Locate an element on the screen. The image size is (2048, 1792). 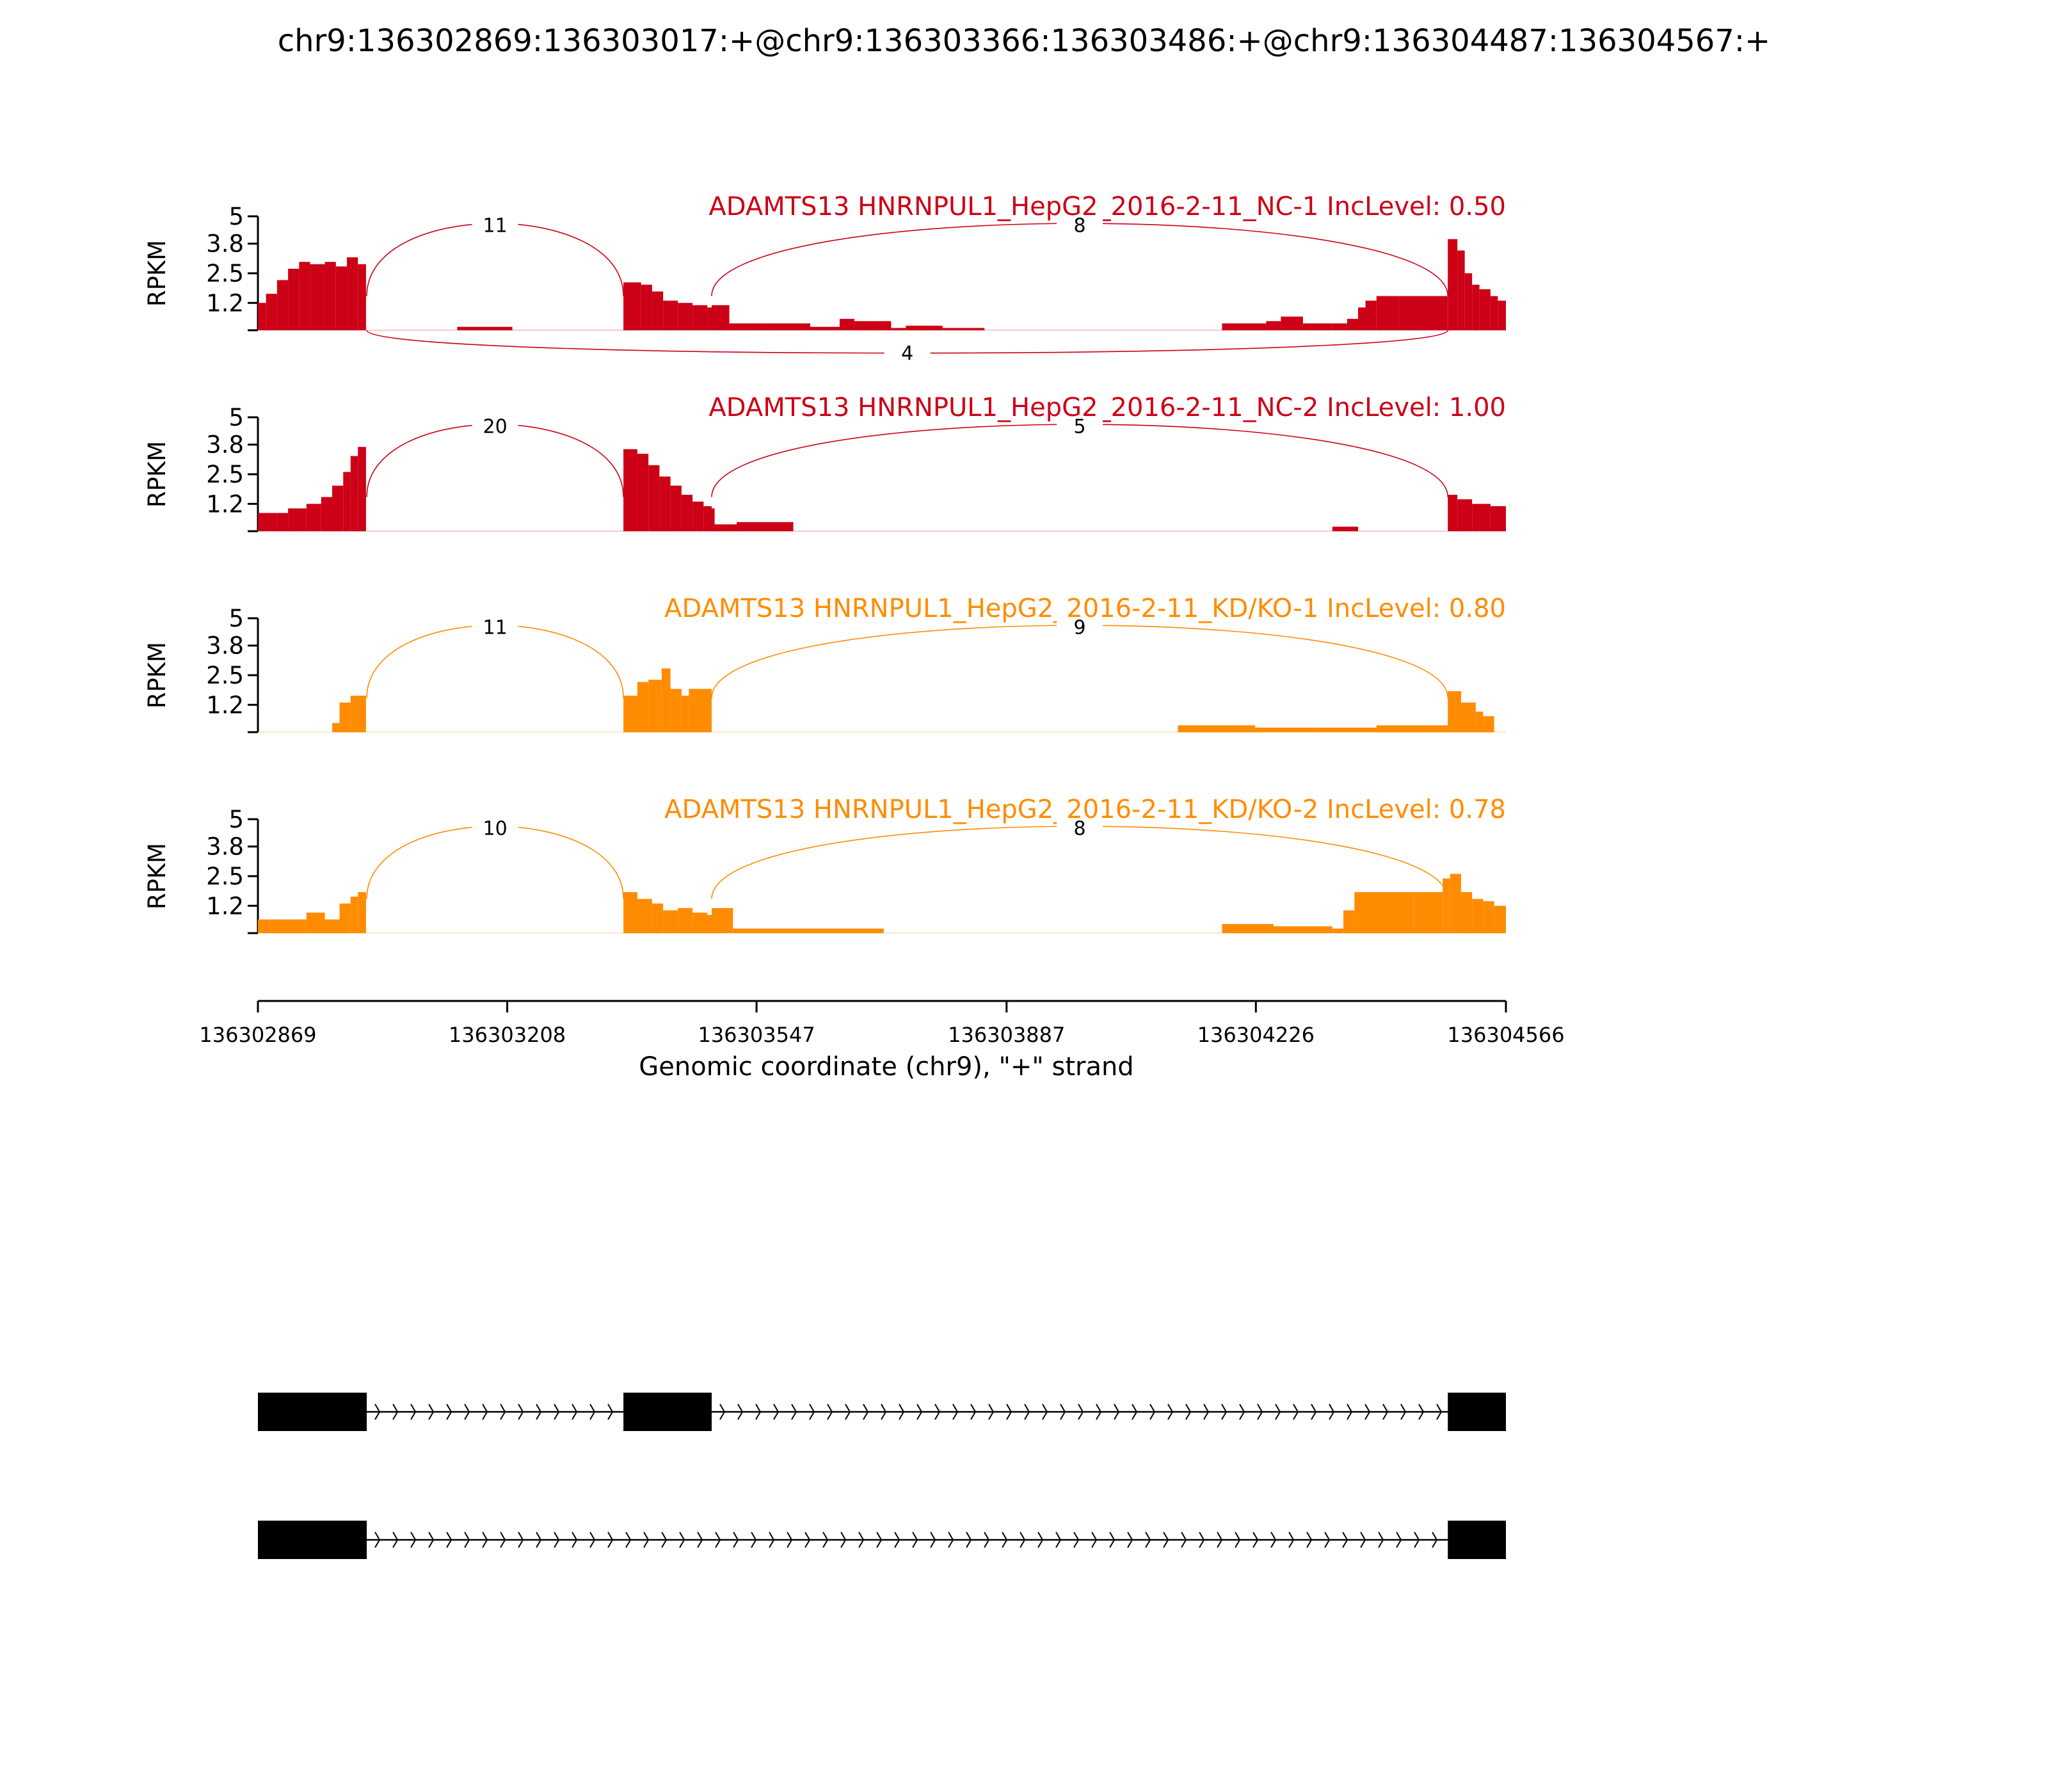
y-tick-label: 3.8 is located at coordinates (225, 646).